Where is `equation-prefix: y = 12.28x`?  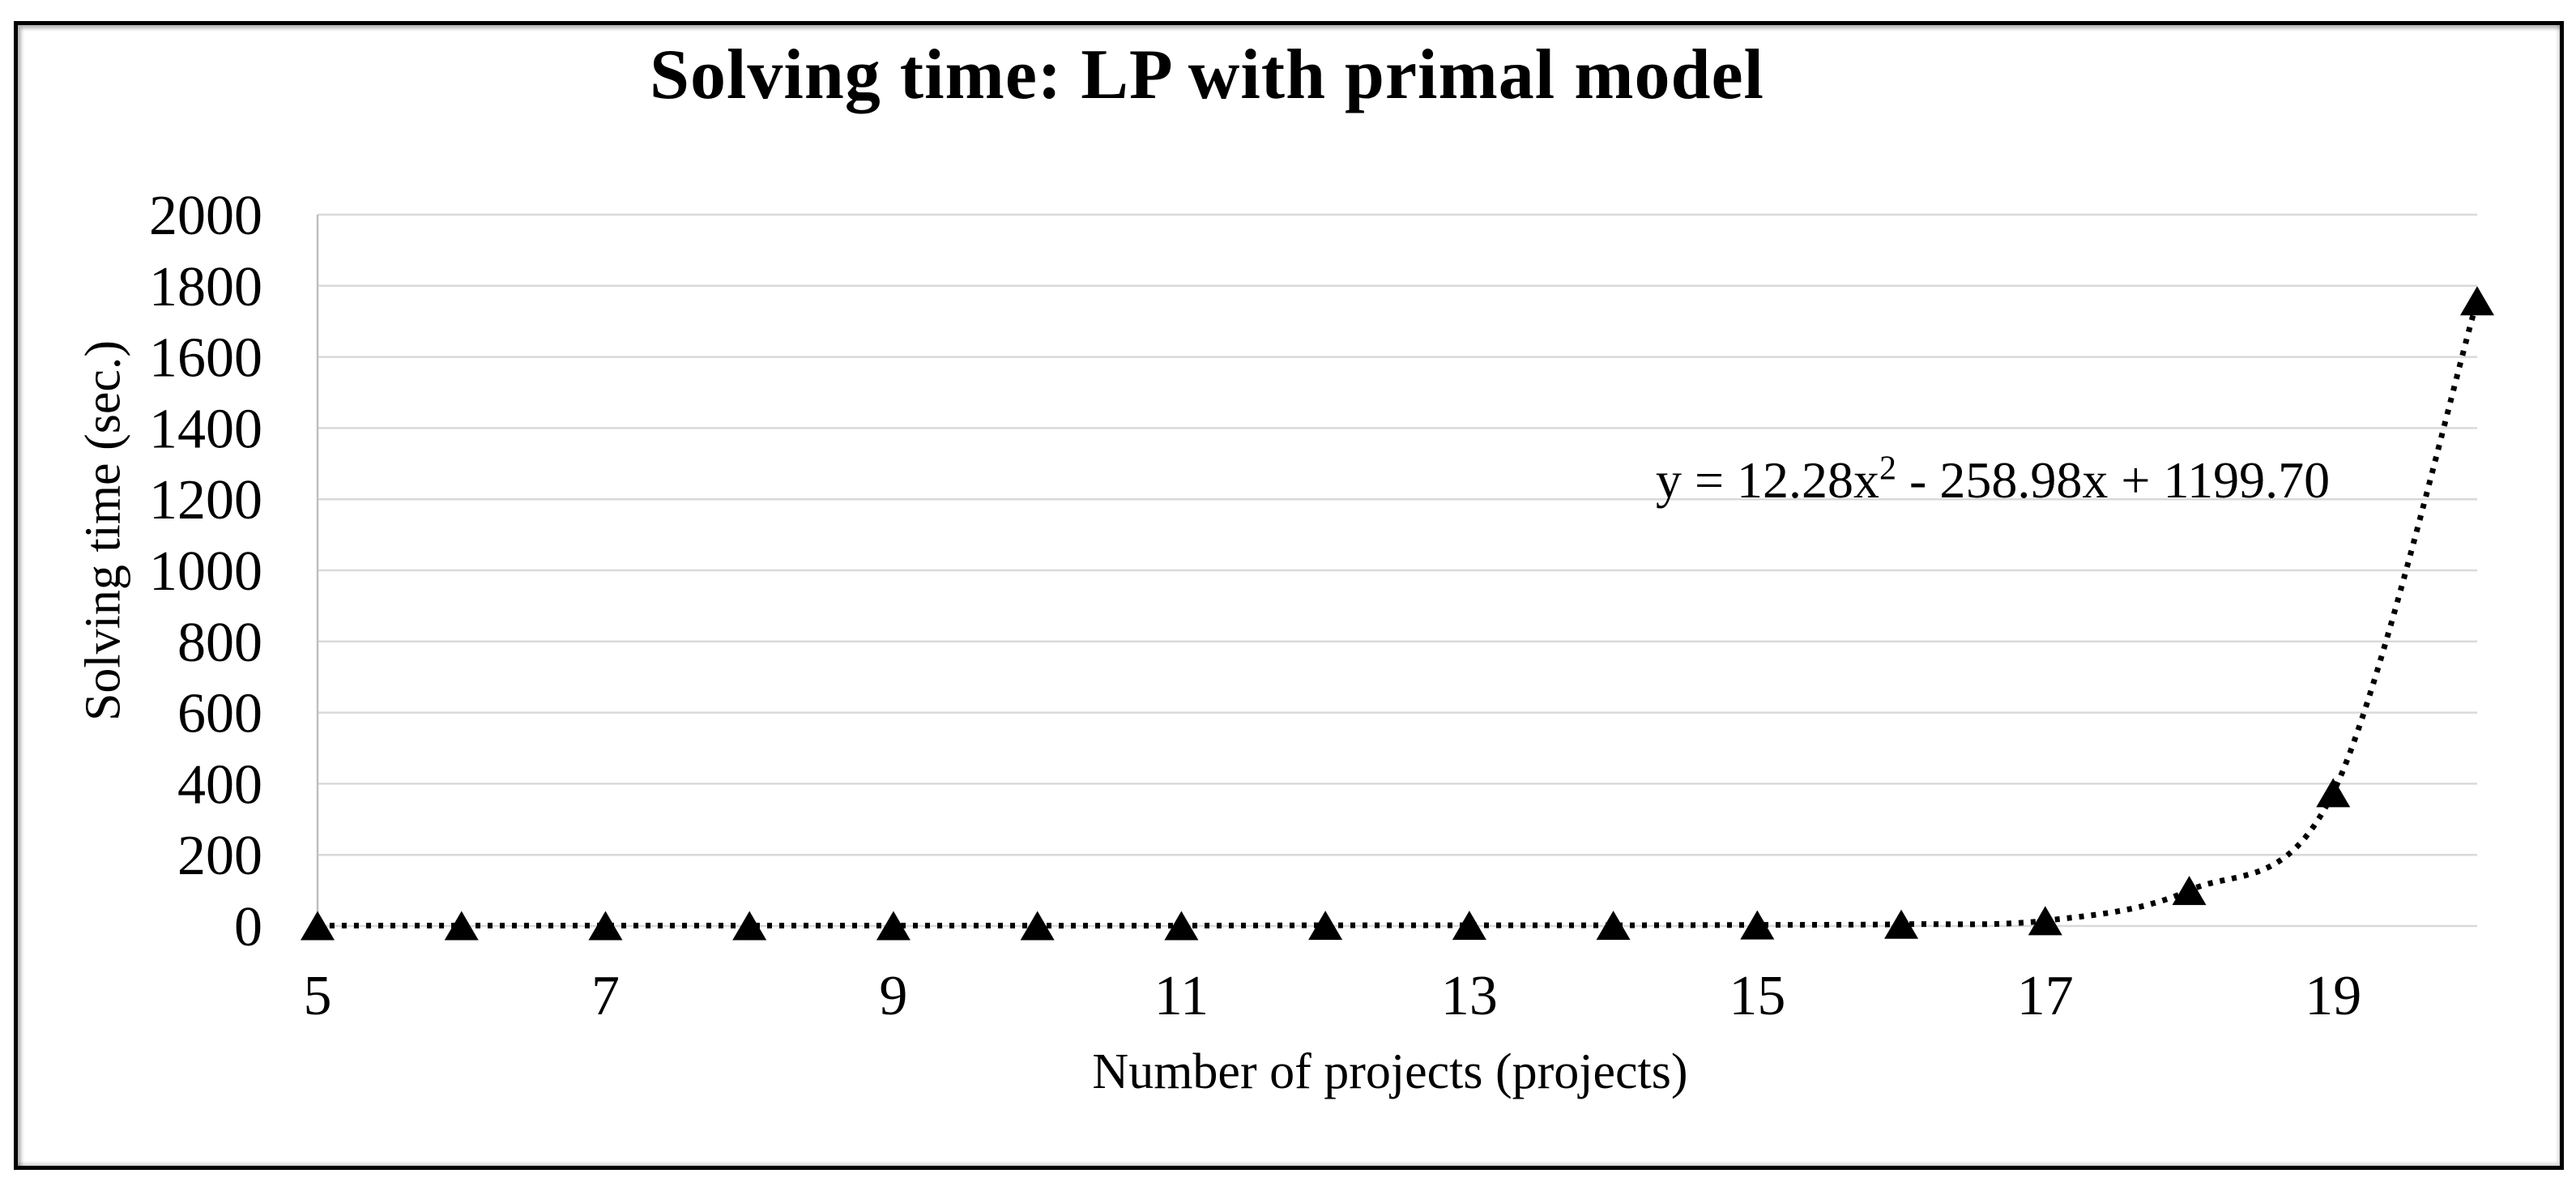
equation-prefix: y = 12.28x is located at coordinates (1768, 480).